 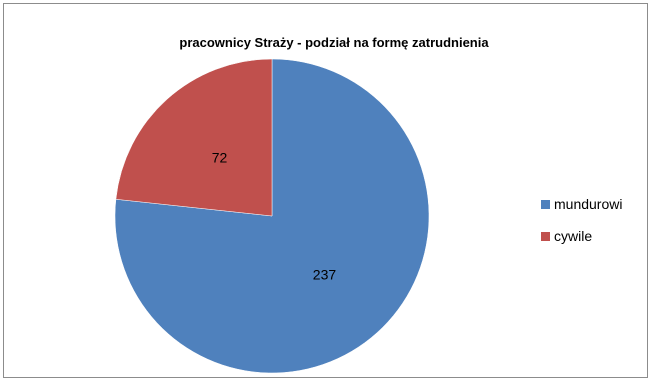 I want to click on legend-swatch-mundurowi, so click(x=545, y=204).